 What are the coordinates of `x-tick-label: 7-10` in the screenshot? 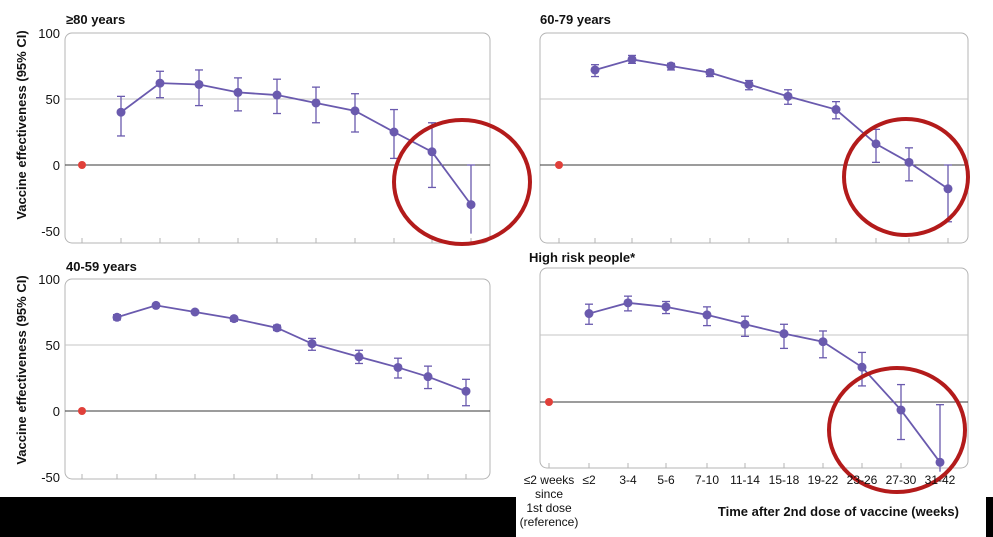 It's located at (707, 480).